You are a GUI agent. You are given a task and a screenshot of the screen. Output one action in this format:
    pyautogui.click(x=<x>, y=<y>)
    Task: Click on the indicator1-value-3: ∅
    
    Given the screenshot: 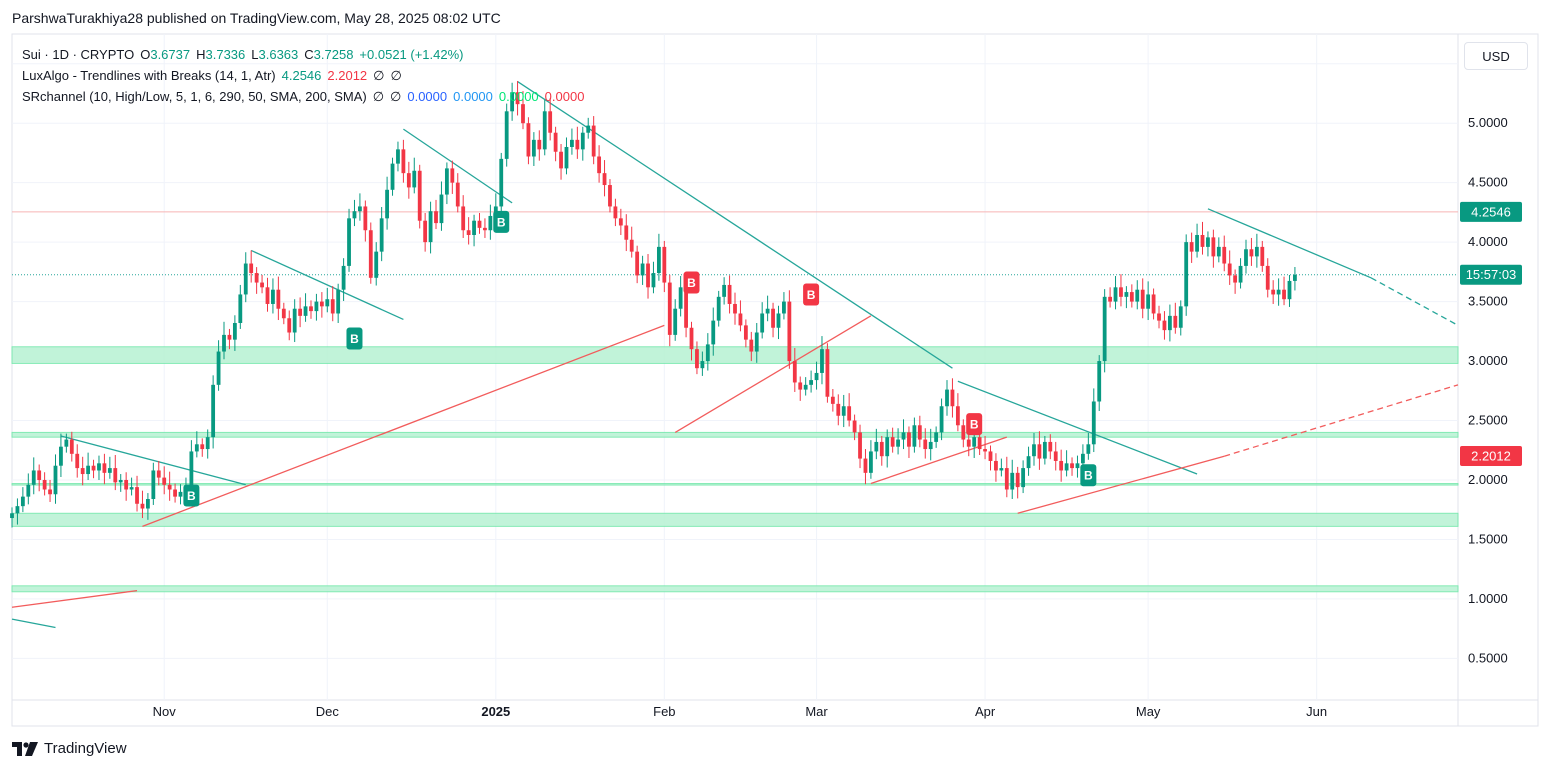 What is the action you would take?
    pyautogui.click(x=379, y=75)
    